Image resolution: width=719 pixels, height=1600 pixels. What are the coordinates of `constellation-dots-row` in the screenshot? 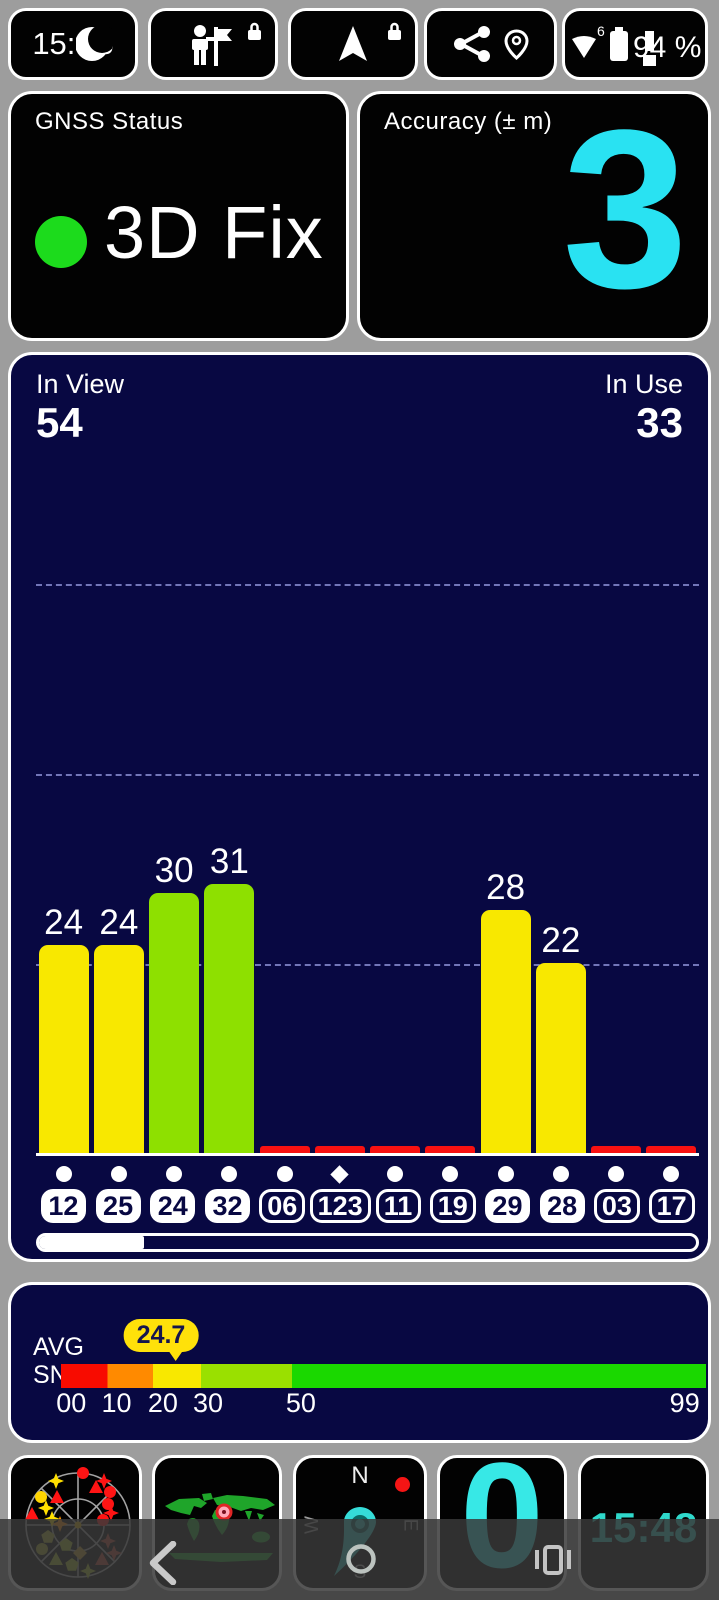 It's located at (367, 1174).